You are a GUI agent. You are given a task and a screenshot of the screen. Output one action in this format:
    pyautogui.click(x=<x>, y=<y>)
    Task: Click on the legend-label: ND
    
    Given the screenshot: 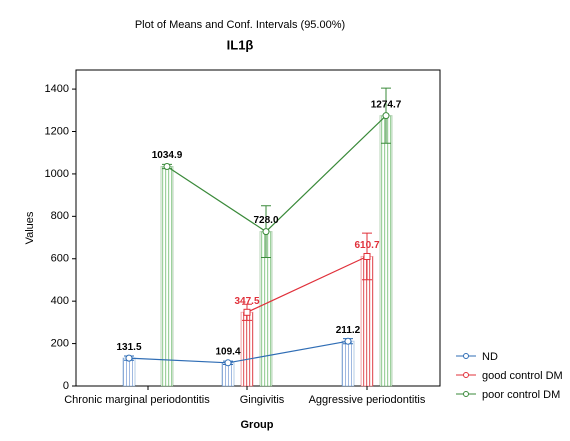 What is the action you would take?
    pyautogui.click(x=490, y=357)
    